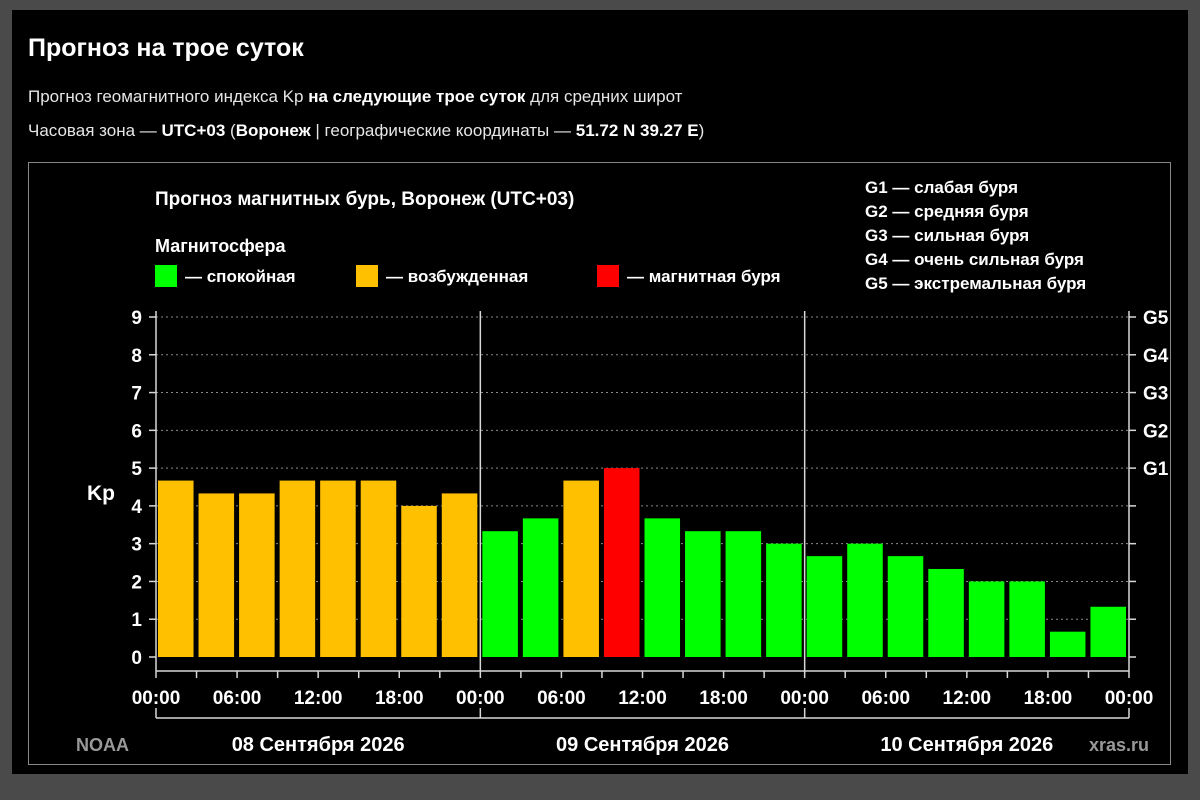  I want to click on day-label: 10 Сентября 2026, so click(966, 745).